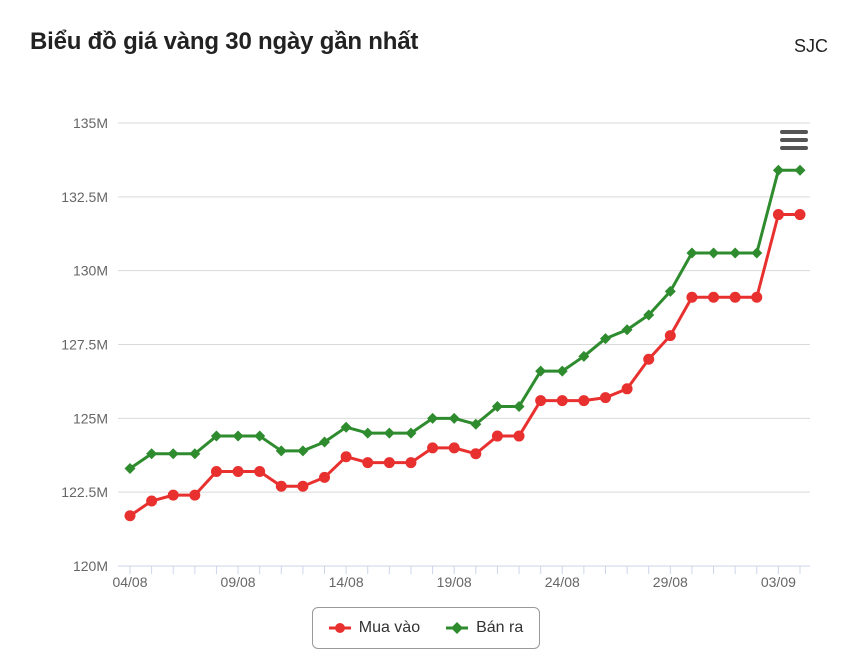  Describe the element at coordinates (84, 197) in the screenshot. I see `y-tick-label: 132.5M` at that location.